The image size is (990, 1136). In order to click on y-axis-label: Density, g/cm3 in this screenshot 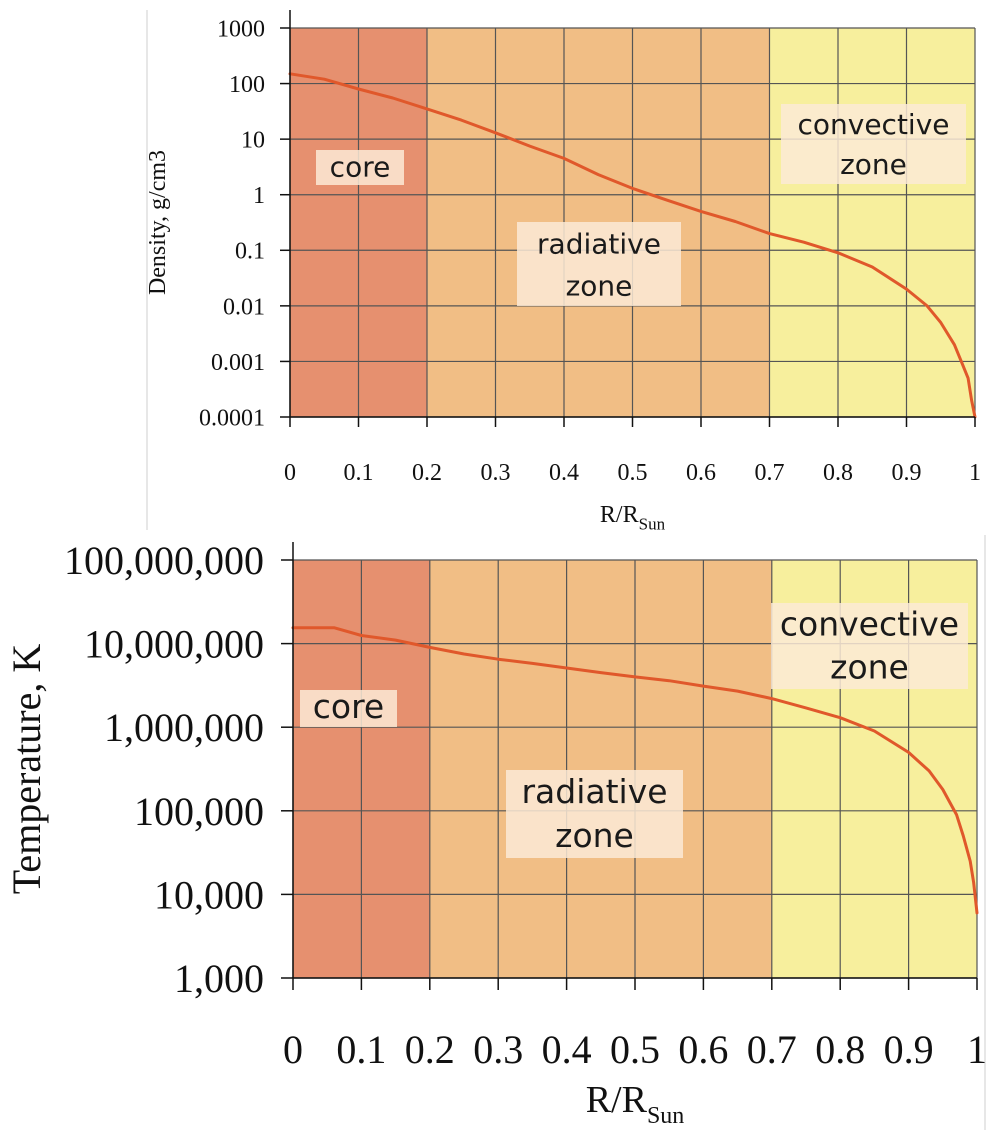, I will do `click(158, 222)`.